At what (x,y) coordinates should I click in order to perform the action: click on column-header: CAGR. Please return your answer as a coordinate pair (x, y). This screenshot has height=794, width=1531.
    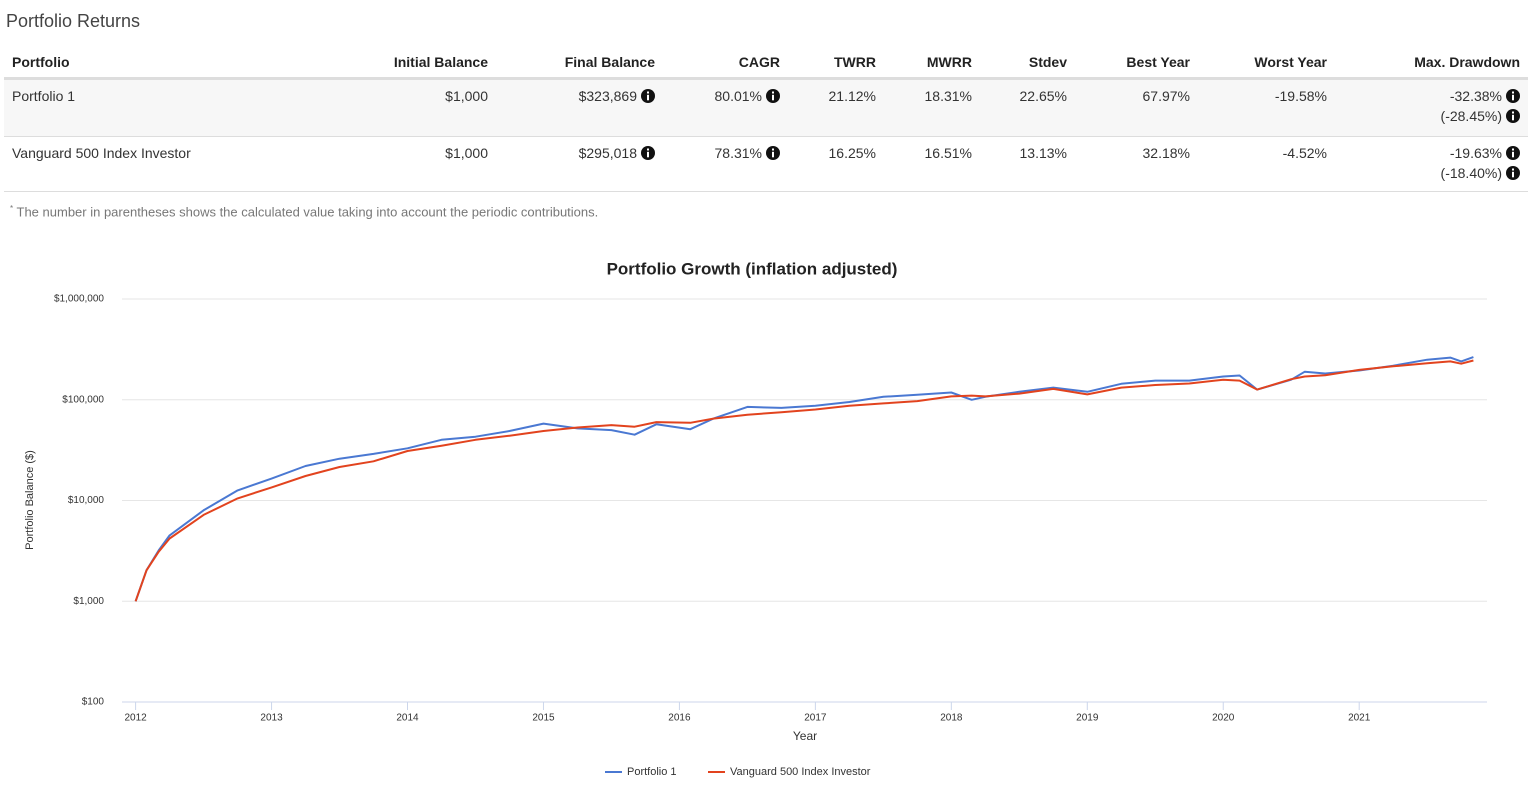
    Looking at the image, I should click on (725, 63).